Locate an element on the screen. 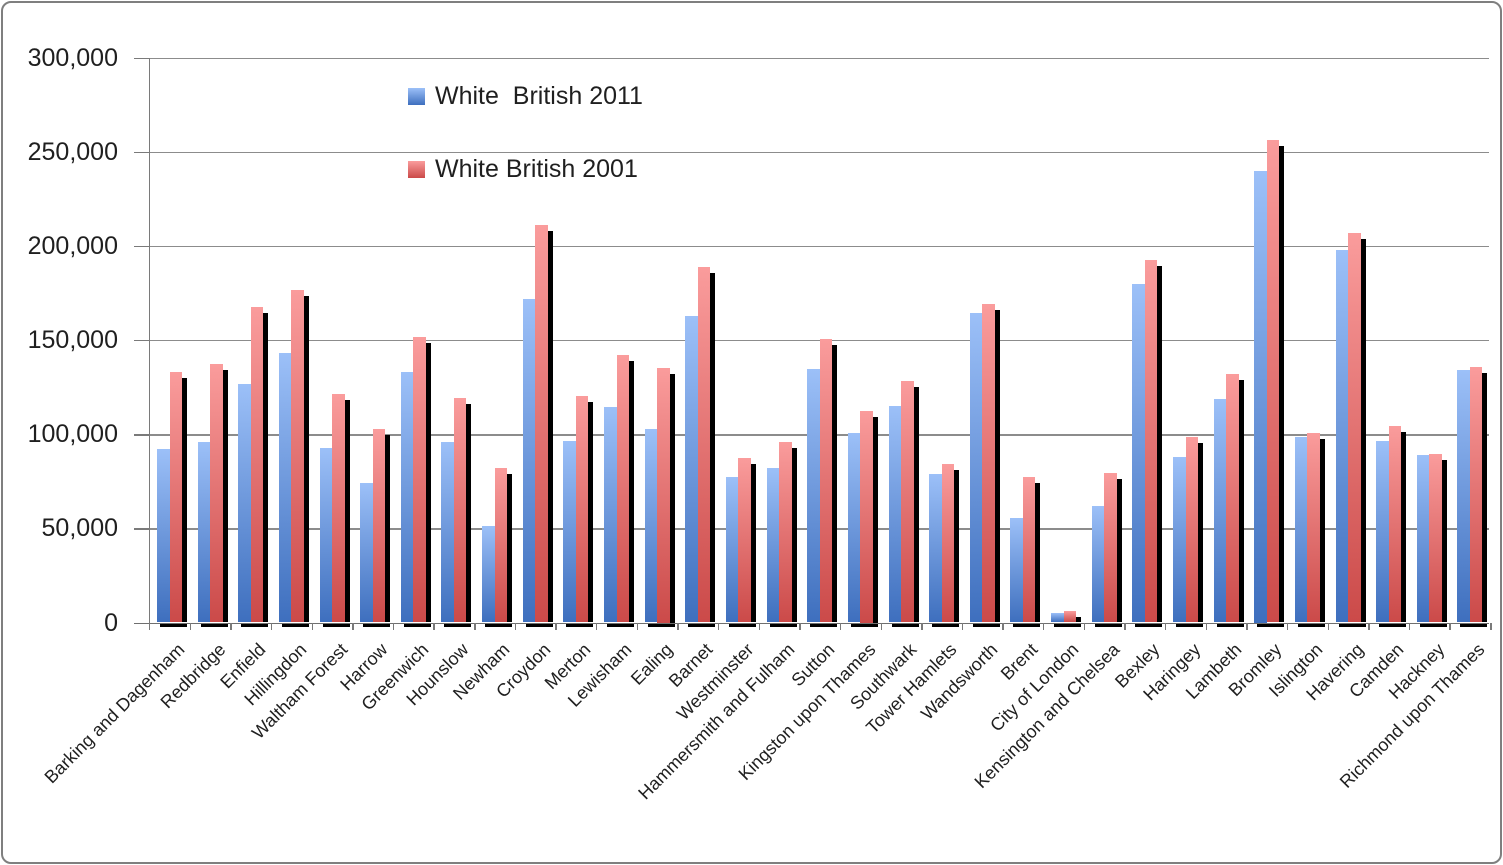 This screenshot has height=865, width=1503. bar-shadow-base-kingston-upon-thames is located at coordinates (864, 624).